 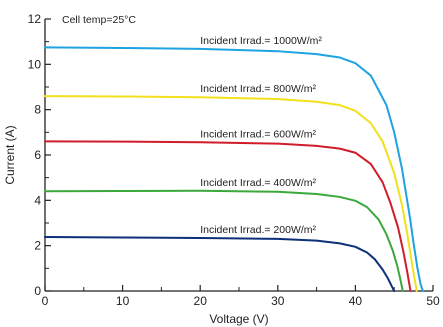 What do you see at coordinates (241, 296) in the screenshot?
I see `x-ticks: 0 10 20 30 40 50` at bounding box center [241, 296].